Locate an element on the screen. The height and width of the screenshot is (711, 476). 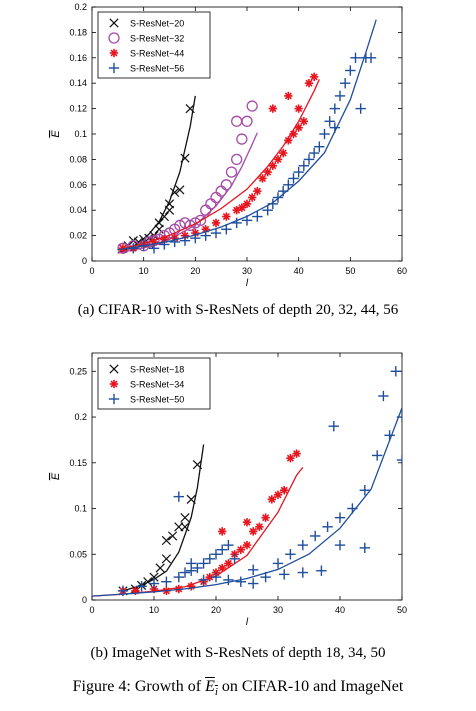
a-ytick-label: 0.18 is located at coordinates (78, 32).